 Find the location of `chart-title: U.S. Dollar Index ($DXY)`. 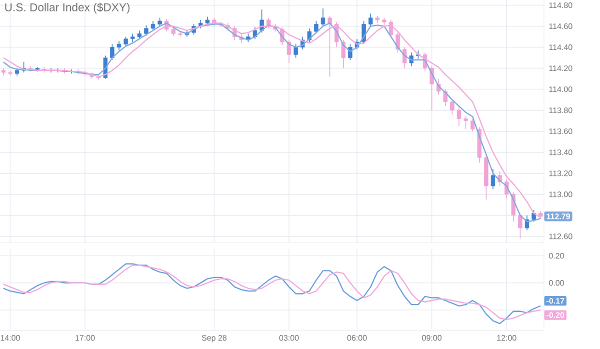

chart-title: U.S. Dollar Index ($DXY) is located at coordinates (67, 8).